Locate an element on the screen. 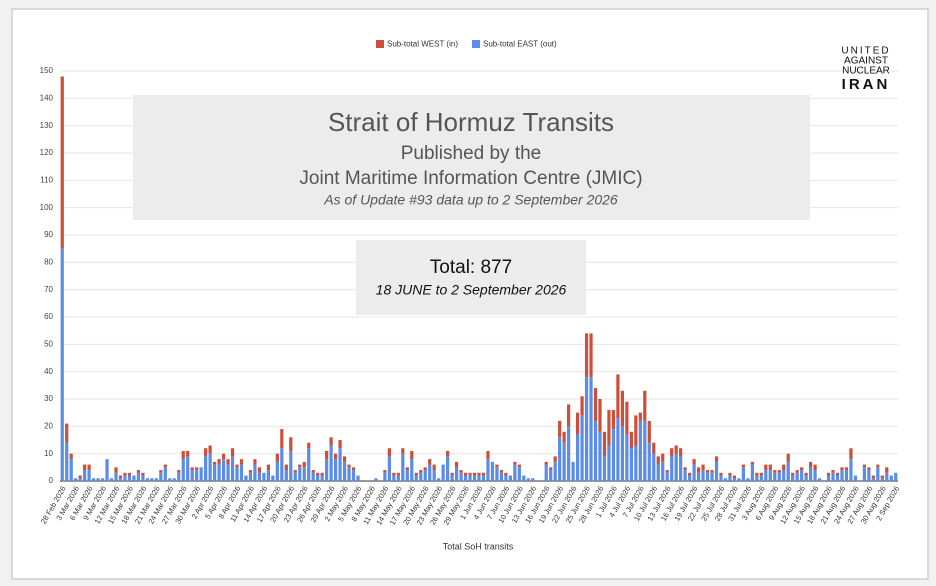 This screenshot has height=586, width=936. y-tick-label: 120 is located at coordinates (47, 152).